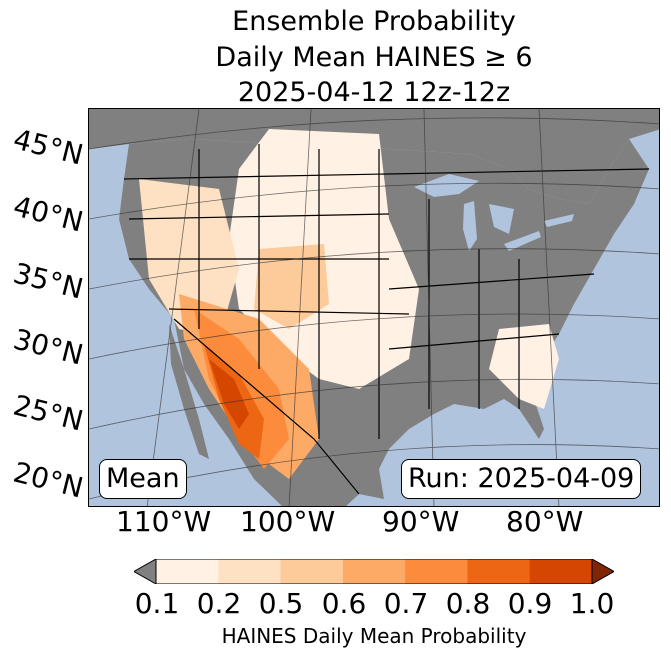 This screenshot has height=658, width=671. I want to click on colorbar-label: HAINES Daily Mean Probability, so click(374, 636).